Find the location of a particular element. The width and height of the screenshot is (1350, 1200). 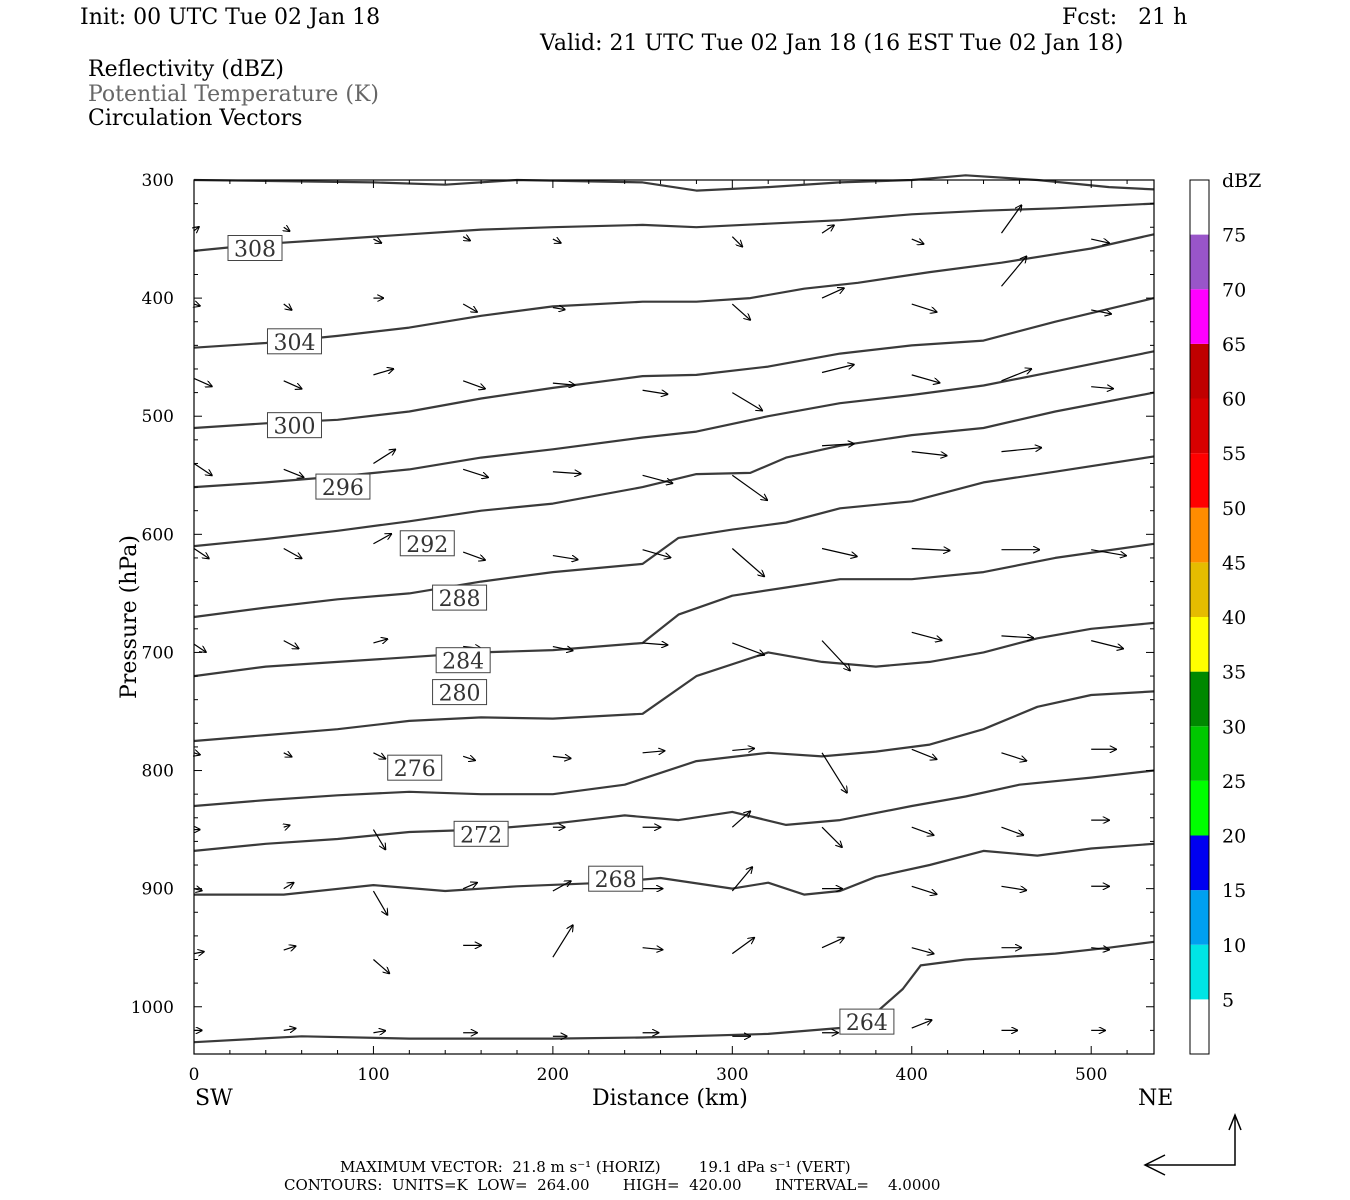

y-tick-label: 300 is located at coordinates (158, 181).